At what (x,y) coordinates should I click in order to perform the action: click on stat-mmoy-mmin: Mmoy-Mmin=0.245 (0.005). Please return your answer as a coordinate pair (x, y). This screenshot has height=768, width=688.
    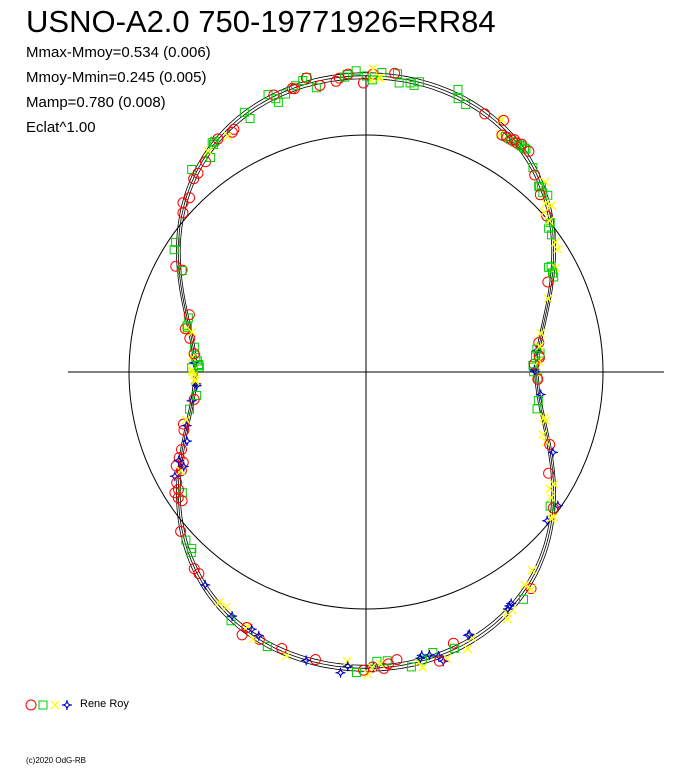
    Looking at the image, I should click on (116, 77).